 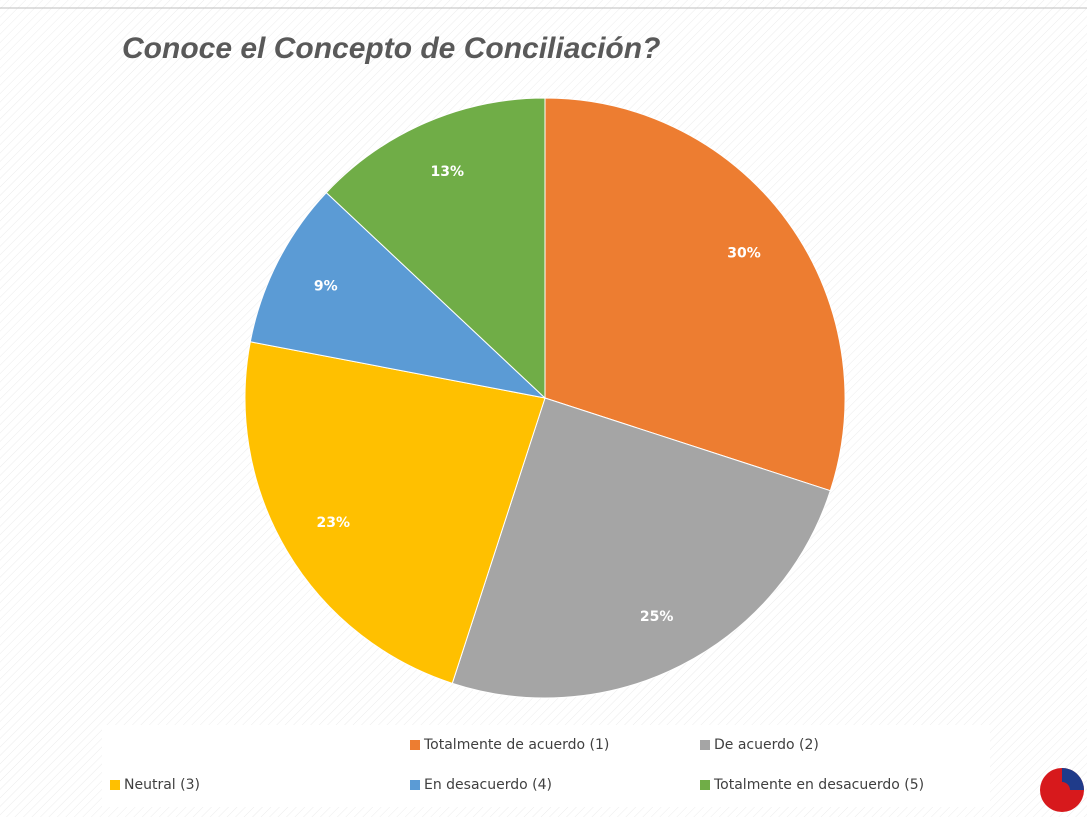 I want to click on legend-label: De acuerdo (2), so click(x=766, y=745).